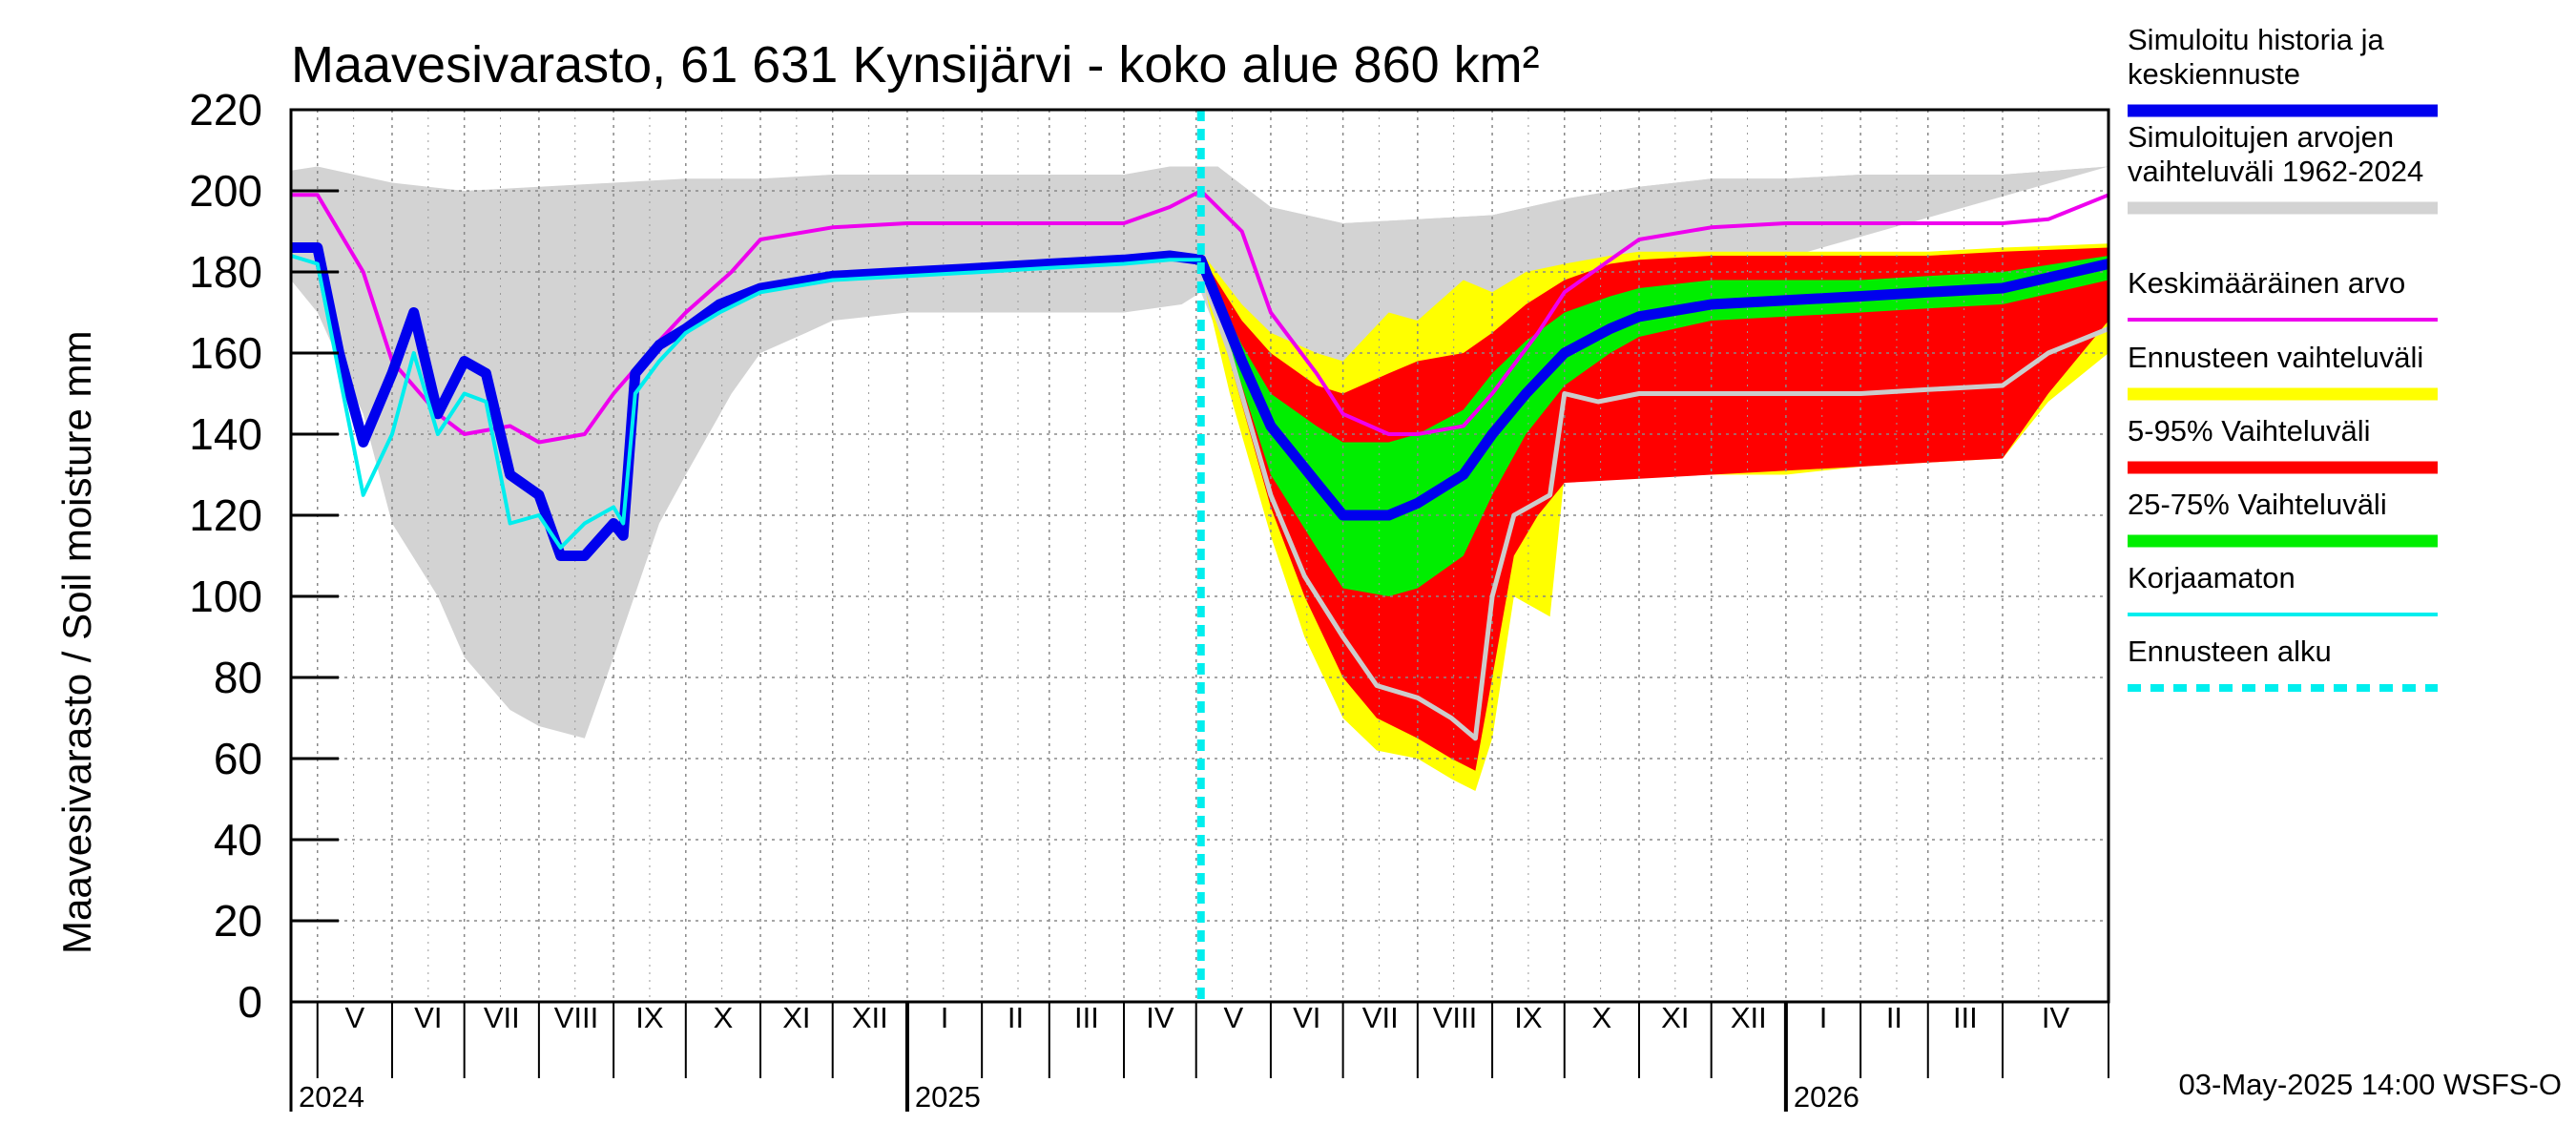 Image resolution: width=2576 pixels, height=1145 pixels. Describe the element at coordinates (2275, 172) in the screenshot. I see `legend-label: vaihteluväli 1962-2024` at that location.